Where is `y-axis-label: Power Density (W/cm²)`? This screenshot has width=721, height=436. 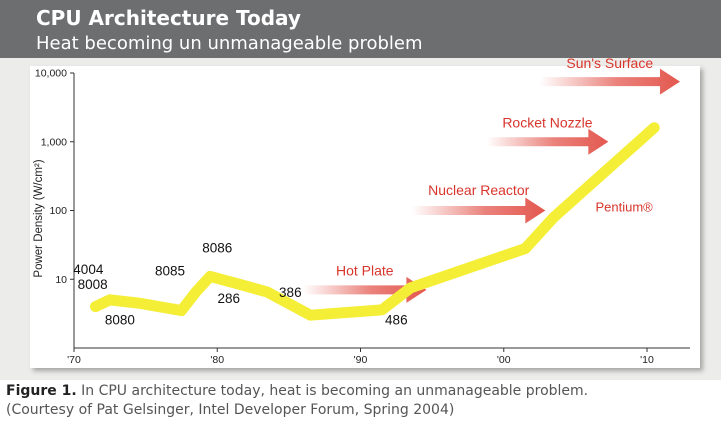
y-axis-label: Power Density (W/cm²) is located at coordinates (39, 218).